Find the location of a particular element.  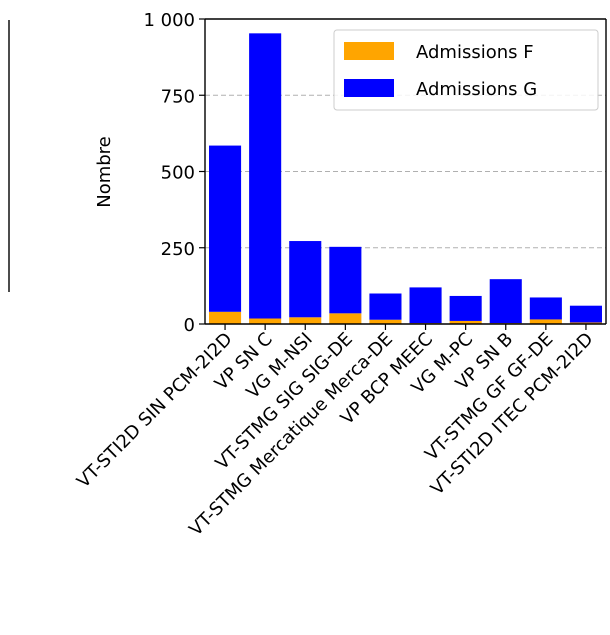

legend: Admissions F Admissions G is located at coordinates (466, 70).